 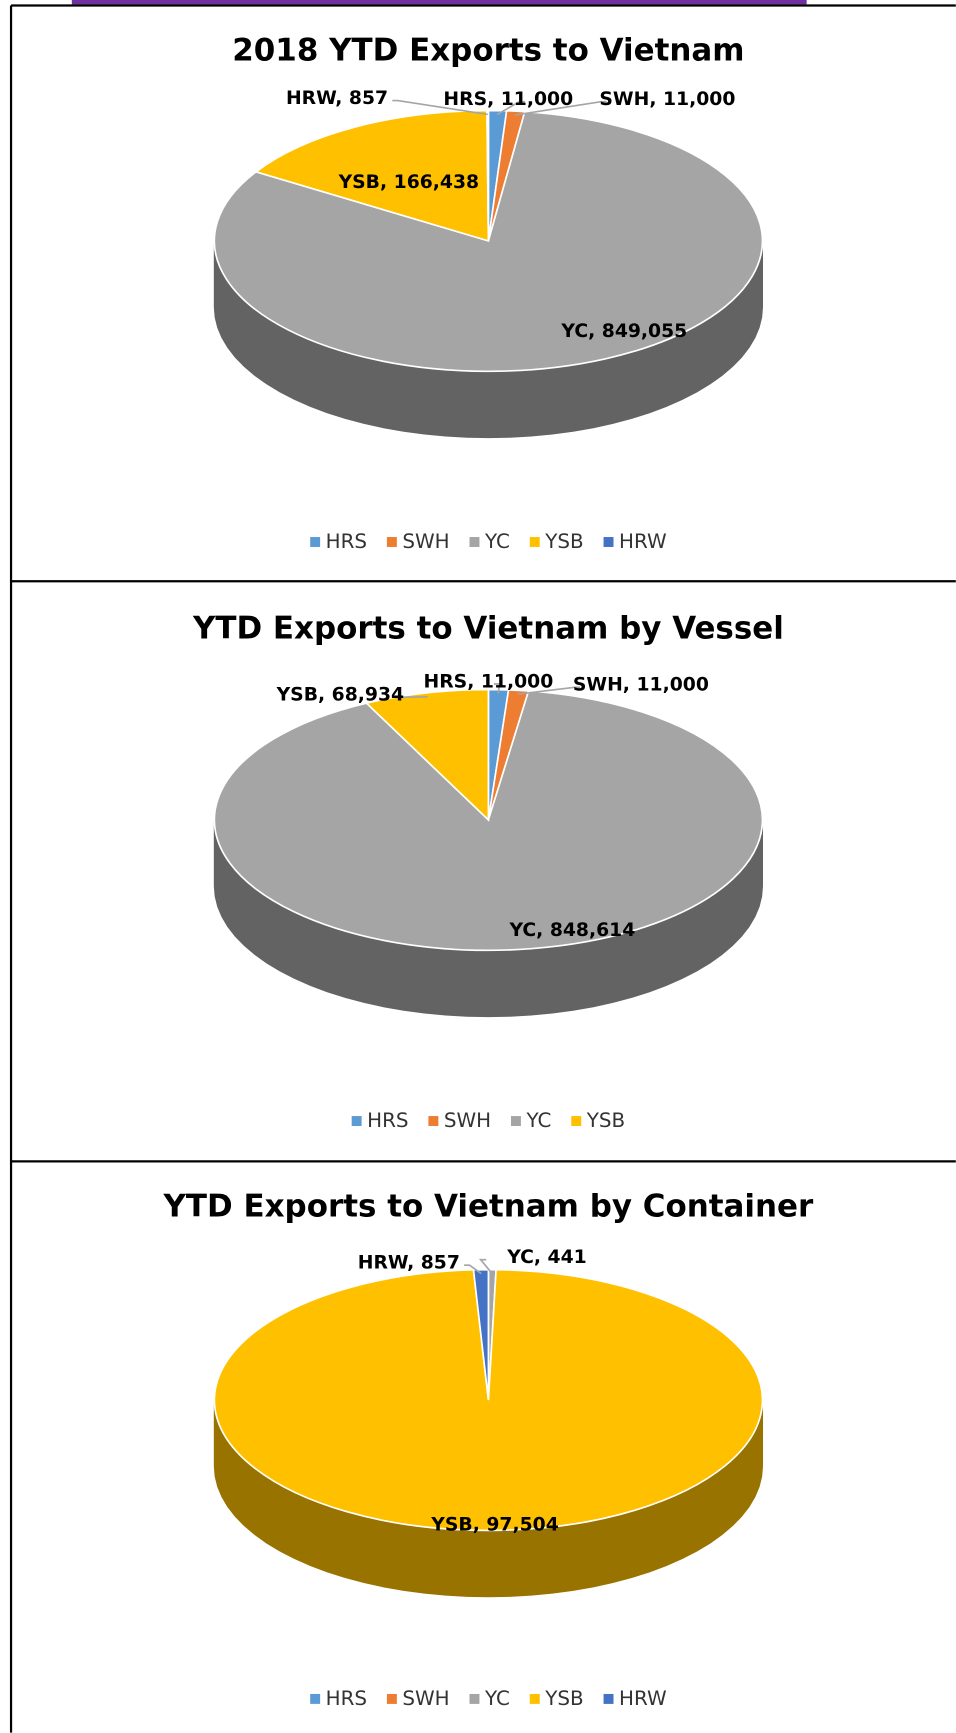 What do you see at coordinates (488, 628) in the screenshot?
I see `chart-title: YTD Exports to Vietnam by Vessel` at bounding box center [488, 628].